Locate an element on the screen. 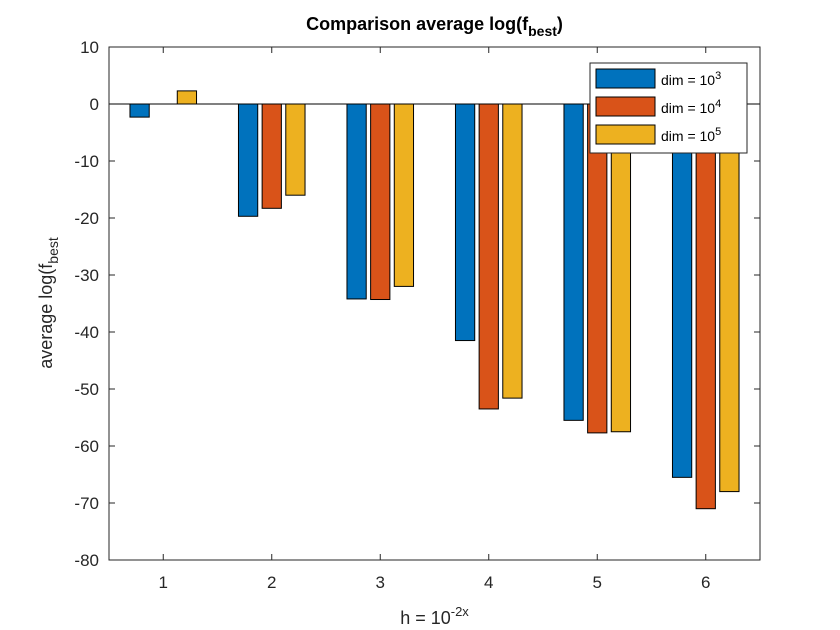  bar-series3-cat1 is located at coordinates (186, 97).